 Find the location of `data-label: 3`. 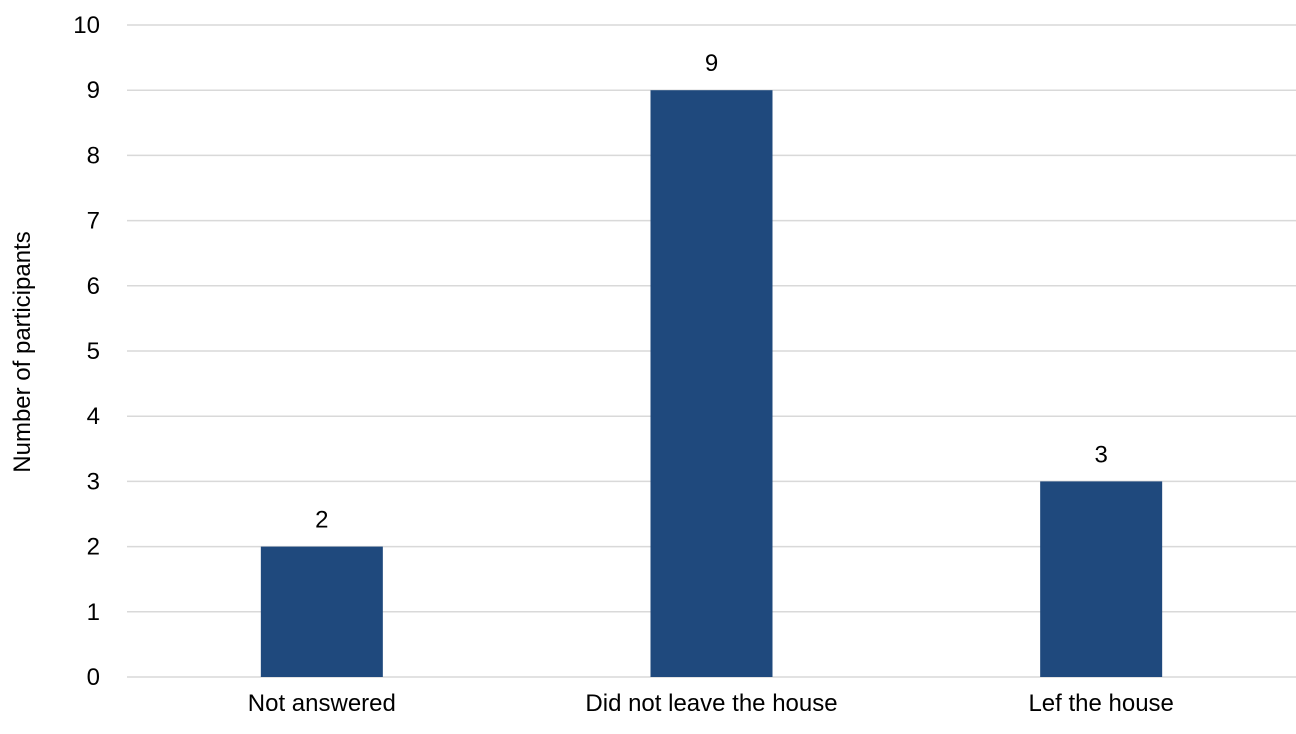

data-label: 3 is located at coordinates (1100, 454).